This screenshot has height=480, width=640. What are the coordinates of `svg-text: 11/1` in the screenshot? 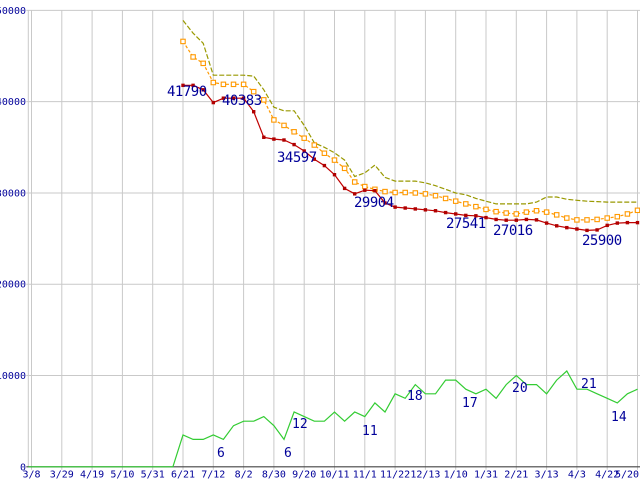 It's located at (365, 475).